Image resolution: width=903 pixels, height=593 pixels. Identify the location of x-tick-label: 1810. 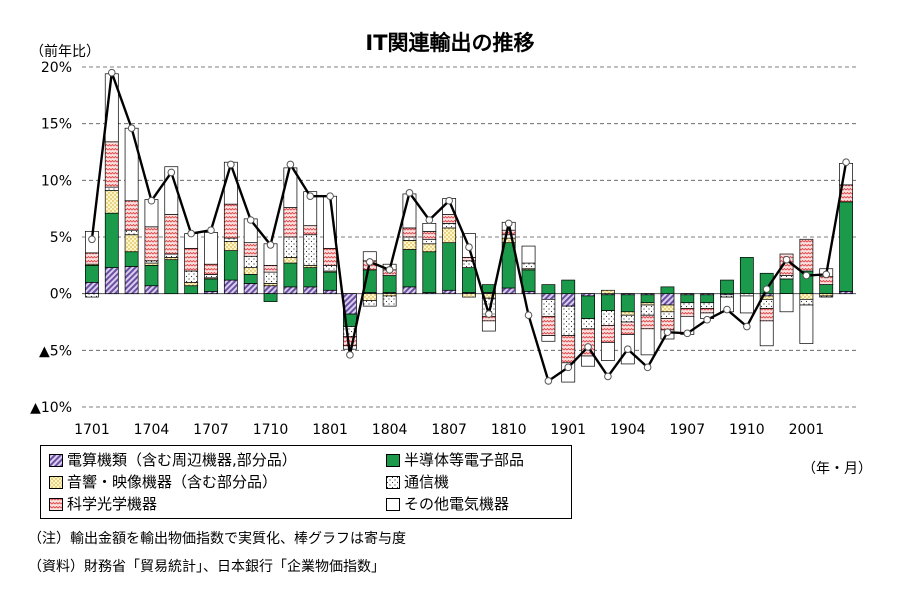
(509, 430).